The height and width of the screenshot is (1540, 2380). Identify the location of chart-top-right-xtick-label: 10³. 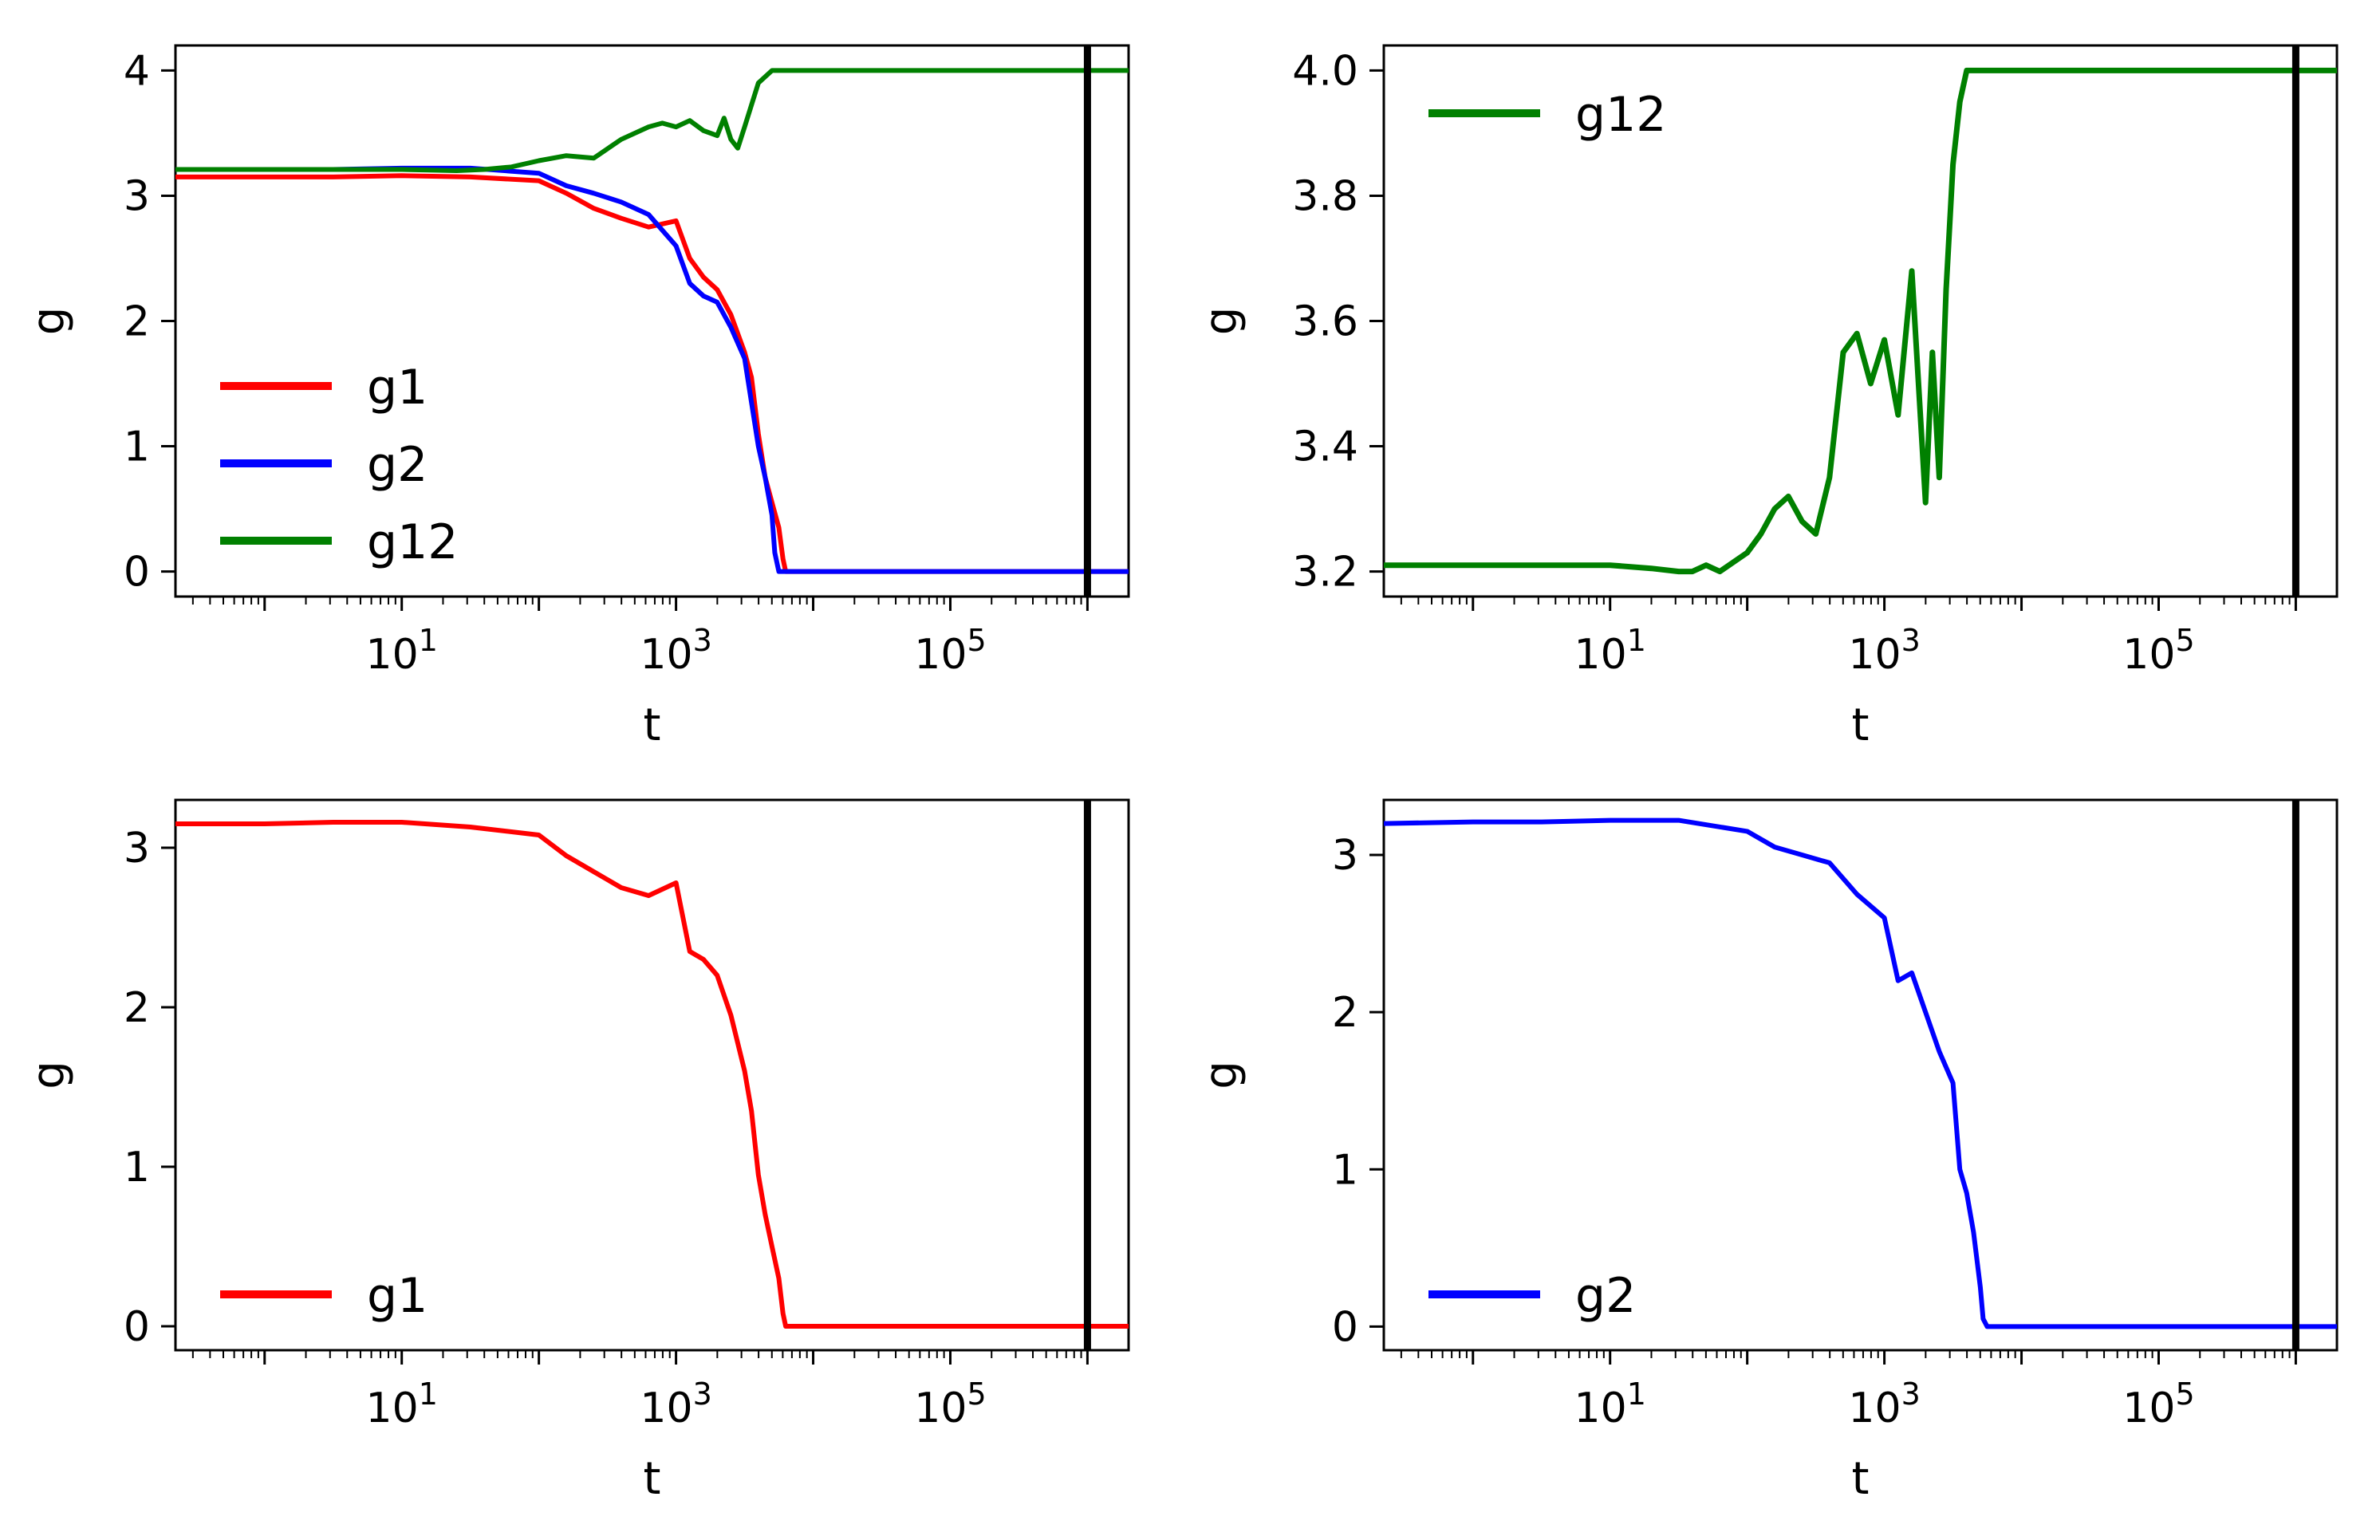
(1884, 651).